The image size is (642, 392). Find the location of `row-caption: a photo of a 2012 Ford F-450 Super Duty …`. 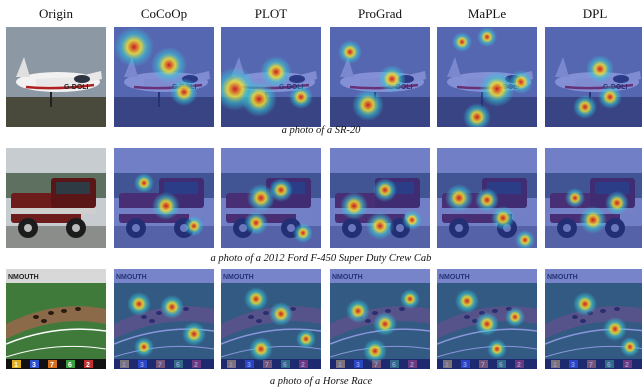

row-caption: a photo of a 2012 Ford F-450 Super Duty … is located at coordinates (321, 258).